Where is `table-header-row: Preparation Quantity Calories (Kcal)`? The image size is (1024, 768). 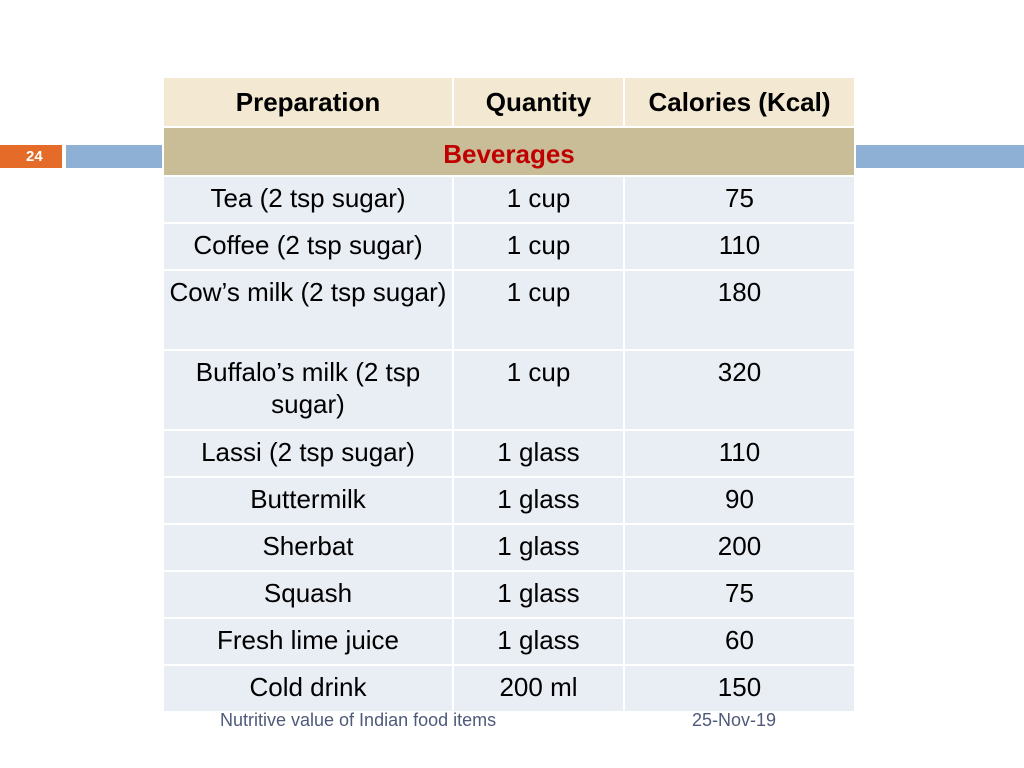 table-header-row: Preparation Quantity Calories (Kcal) is located at coordinates (509, 102).